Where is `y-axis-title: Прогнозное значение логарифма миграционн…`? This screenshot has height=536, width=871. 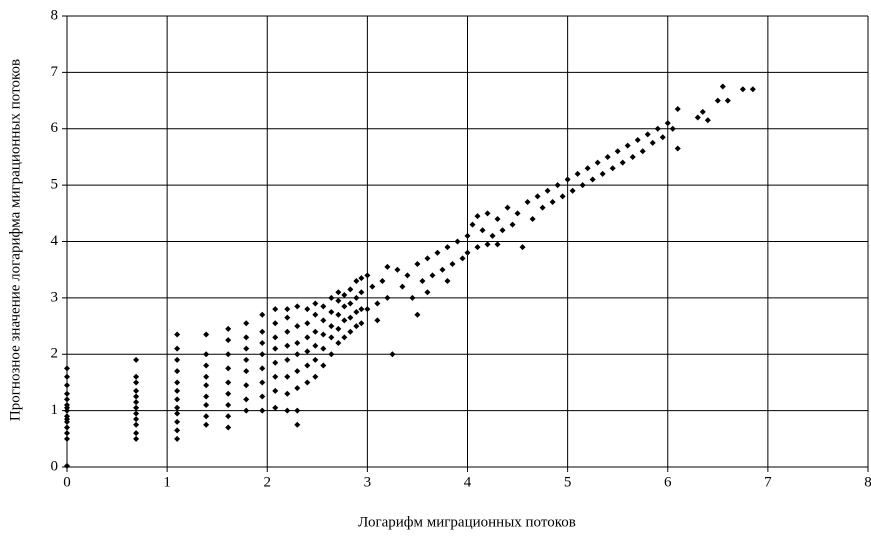 y-axis-title: Прогнозное значение логарифма миграционн… is located at coordinates (15, 240).